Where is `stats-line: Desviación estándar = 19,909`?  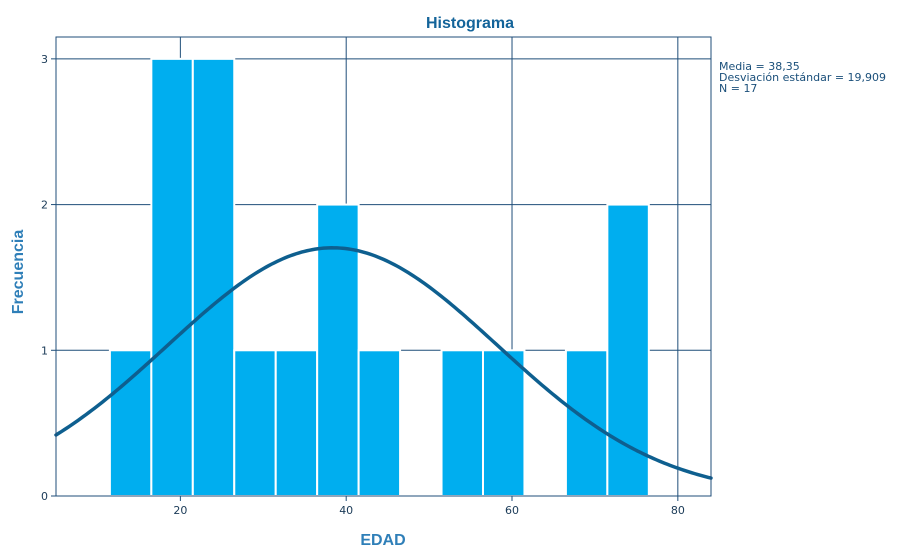 stats-line: Desviación estándar = 19,909 is located at coordinates (802, 77).